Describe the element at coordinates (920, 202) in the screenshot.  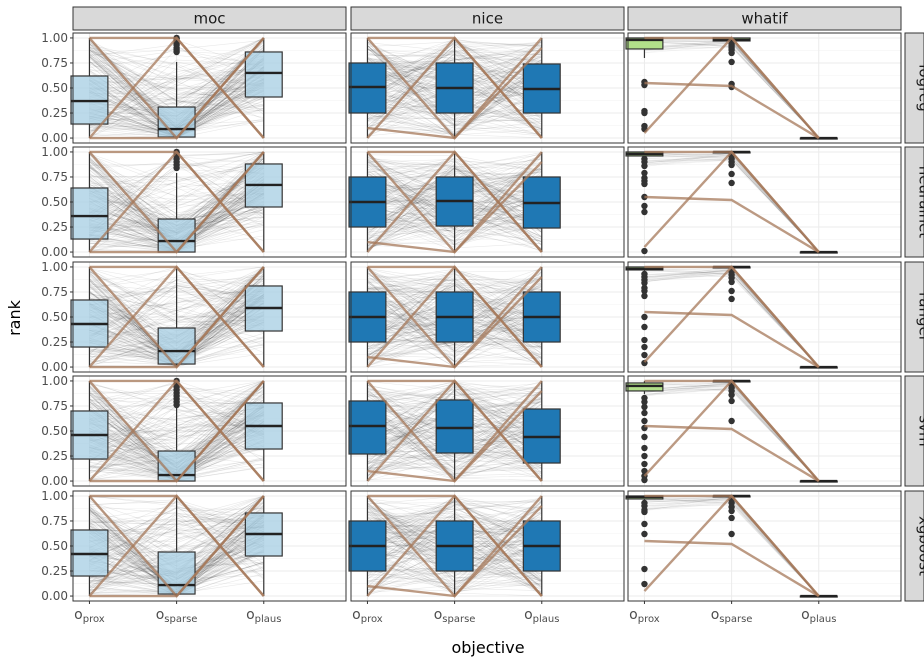
I see `facet-label-neuralnet: neuralnet` at that location.